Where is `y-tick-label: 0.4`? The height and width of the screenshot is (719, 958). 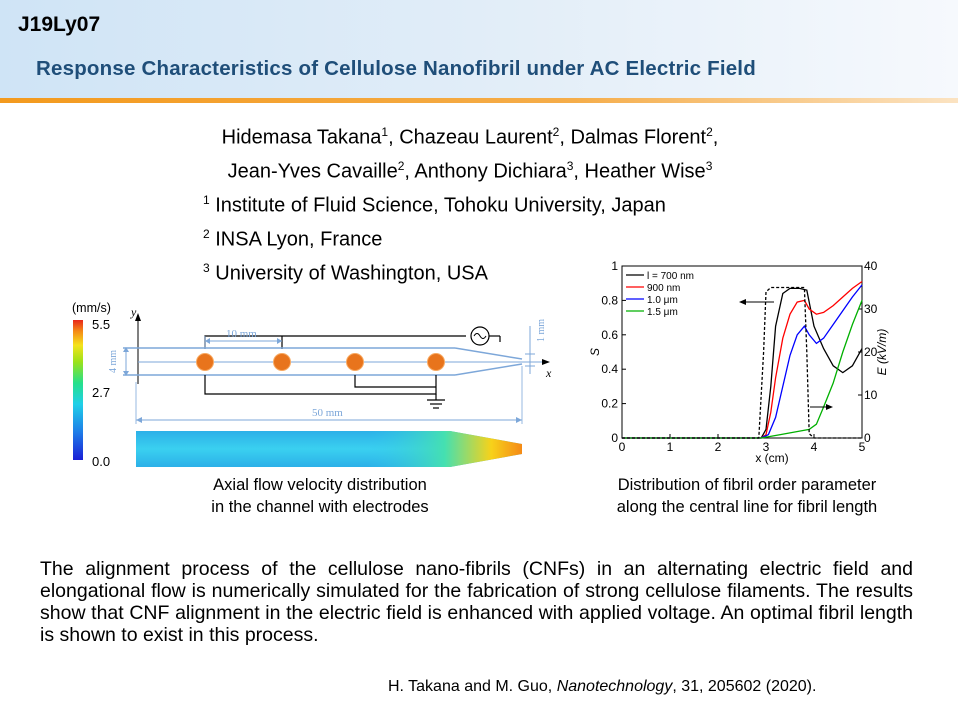 y-tick-label: 0.4 is located at coordinates (609, 369).